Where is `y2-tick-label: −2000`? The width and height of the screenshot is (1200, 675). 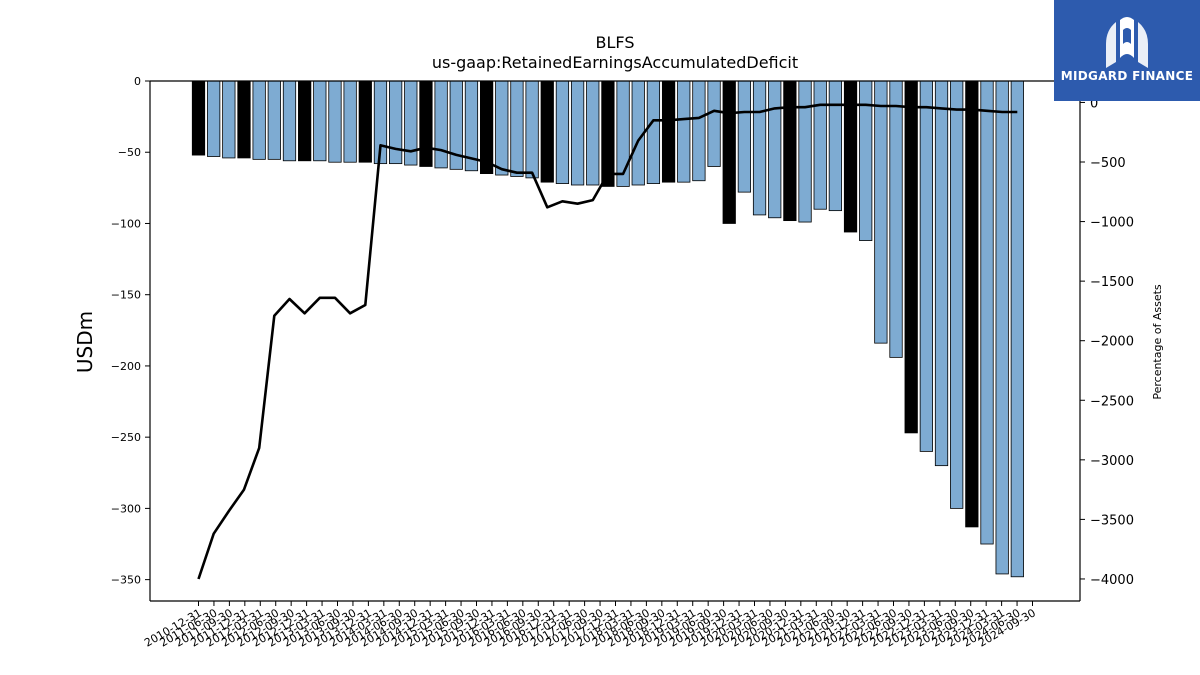 y2-tick-label: −2000 is located at coordinates (1112, 342).